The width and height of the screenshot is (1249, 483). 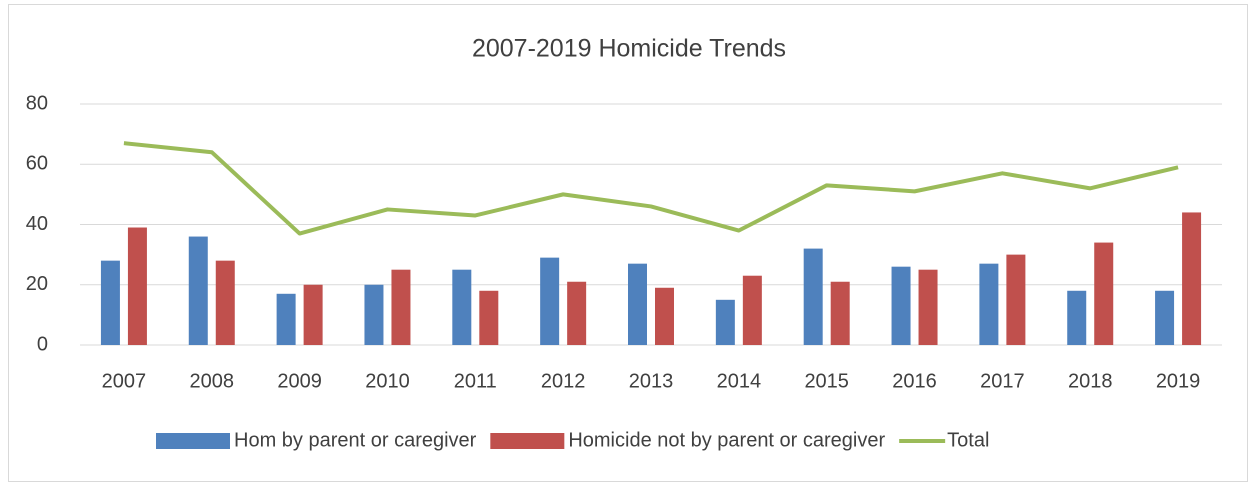 I want to click on x-tick-label: 2014, so click(x=739, y=381).